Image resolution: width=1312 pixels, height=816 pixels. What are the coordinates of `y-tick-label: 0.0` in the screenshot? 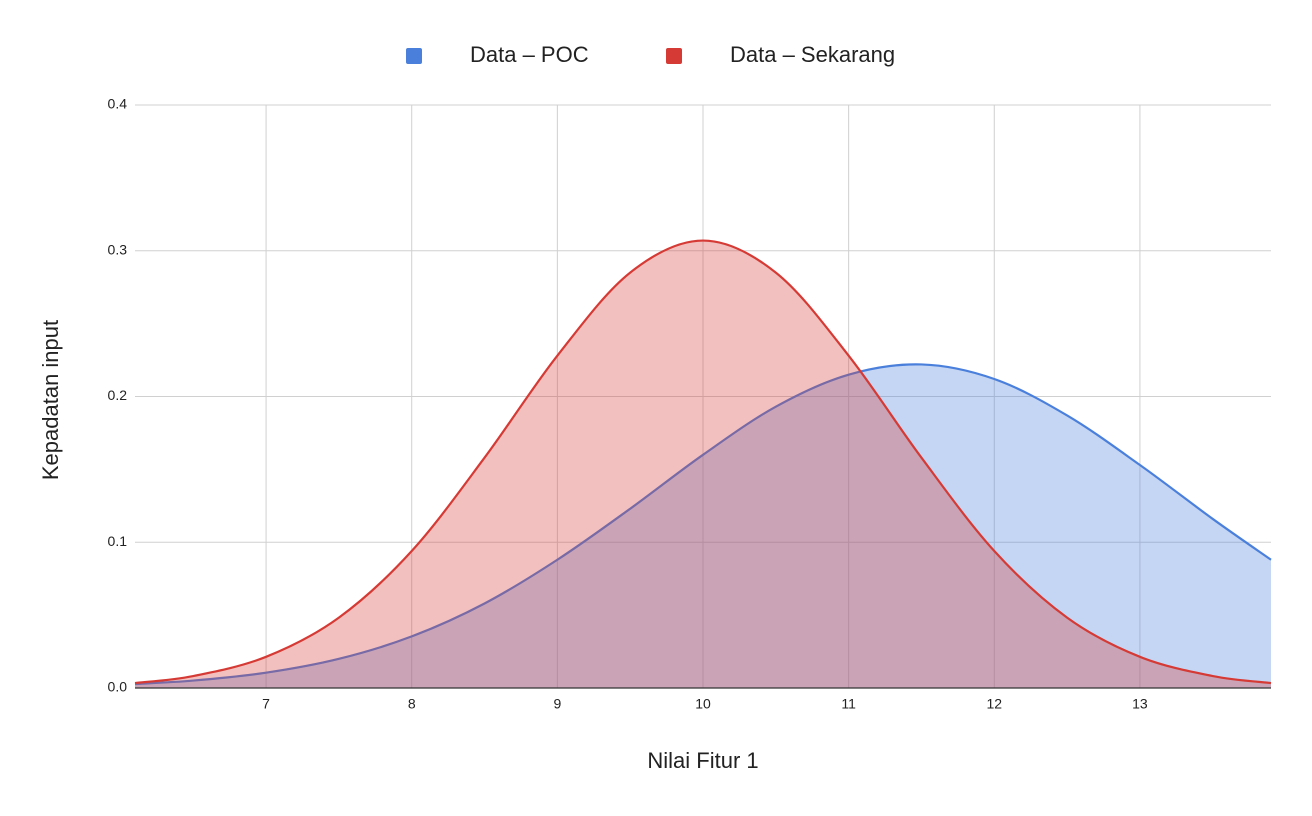 It's located at (118, 687).